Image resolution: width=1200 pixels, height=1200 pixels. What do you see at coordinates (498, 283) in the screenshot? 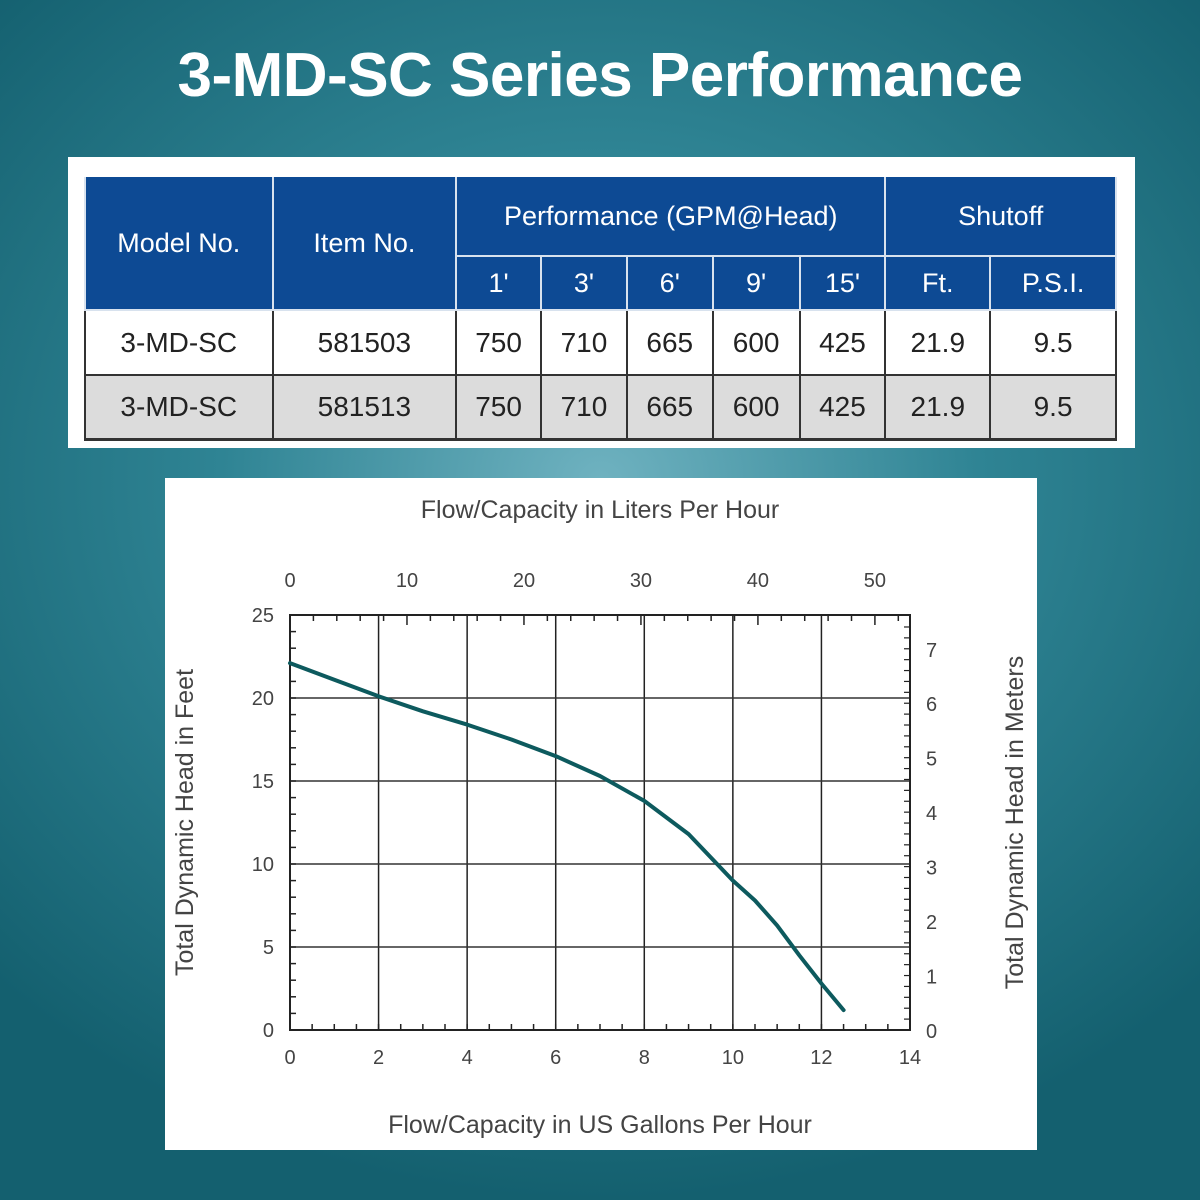
I see `subheader-1ft: 1'` at bounding box center [498, 283].